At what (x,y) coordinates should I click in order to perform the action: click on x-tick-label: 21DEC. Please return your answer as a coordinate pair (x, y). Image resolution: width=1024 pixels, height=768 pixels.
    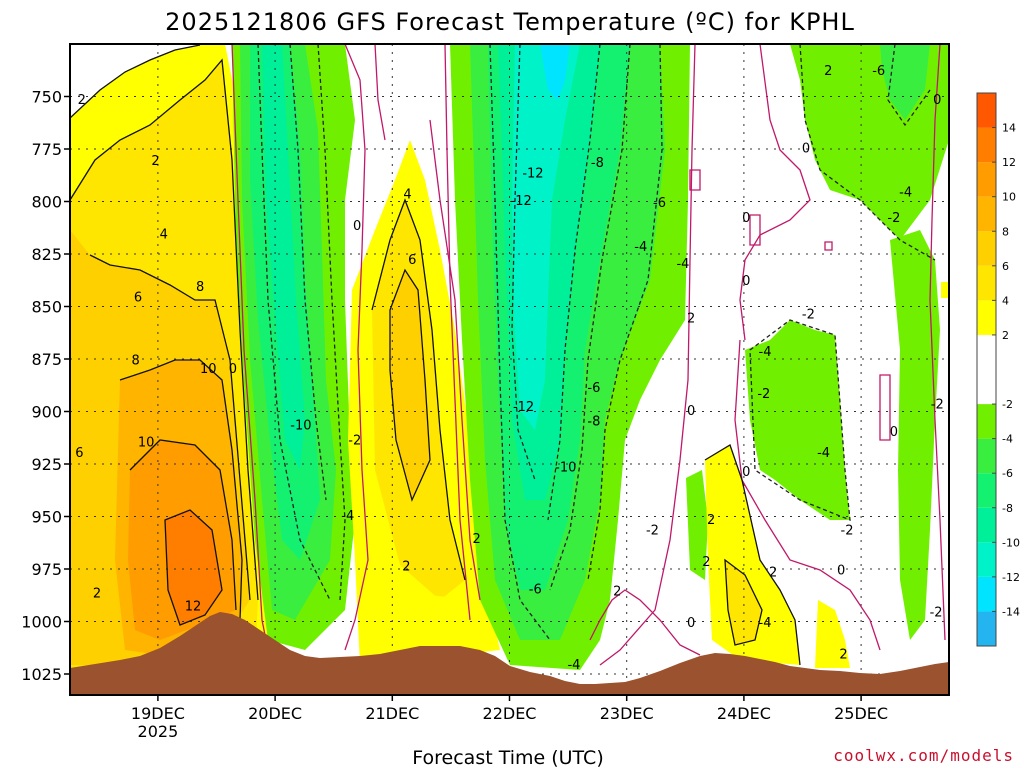
    Looking at the image, I should click on (392, 713).